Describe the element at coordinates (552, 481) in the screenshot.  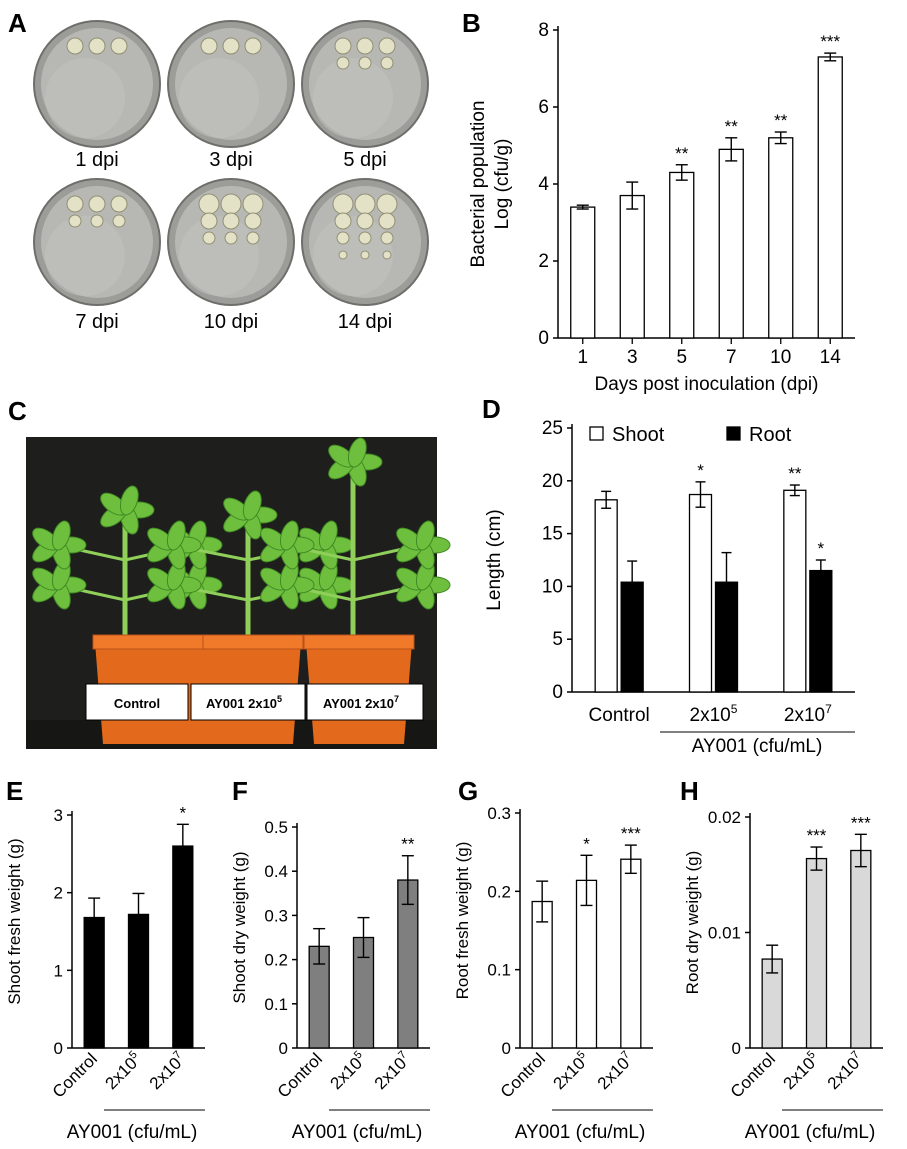
I see `y-tick-label: 20` at that location.